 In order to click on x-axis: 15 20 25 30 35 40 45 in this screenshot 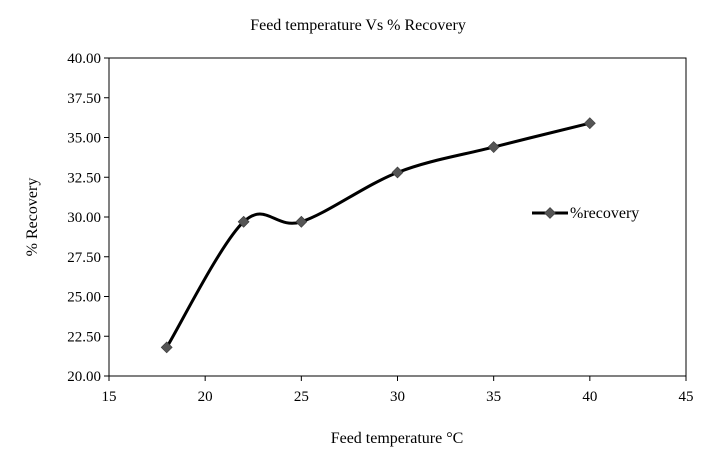, I will do `click(398, 390)`.